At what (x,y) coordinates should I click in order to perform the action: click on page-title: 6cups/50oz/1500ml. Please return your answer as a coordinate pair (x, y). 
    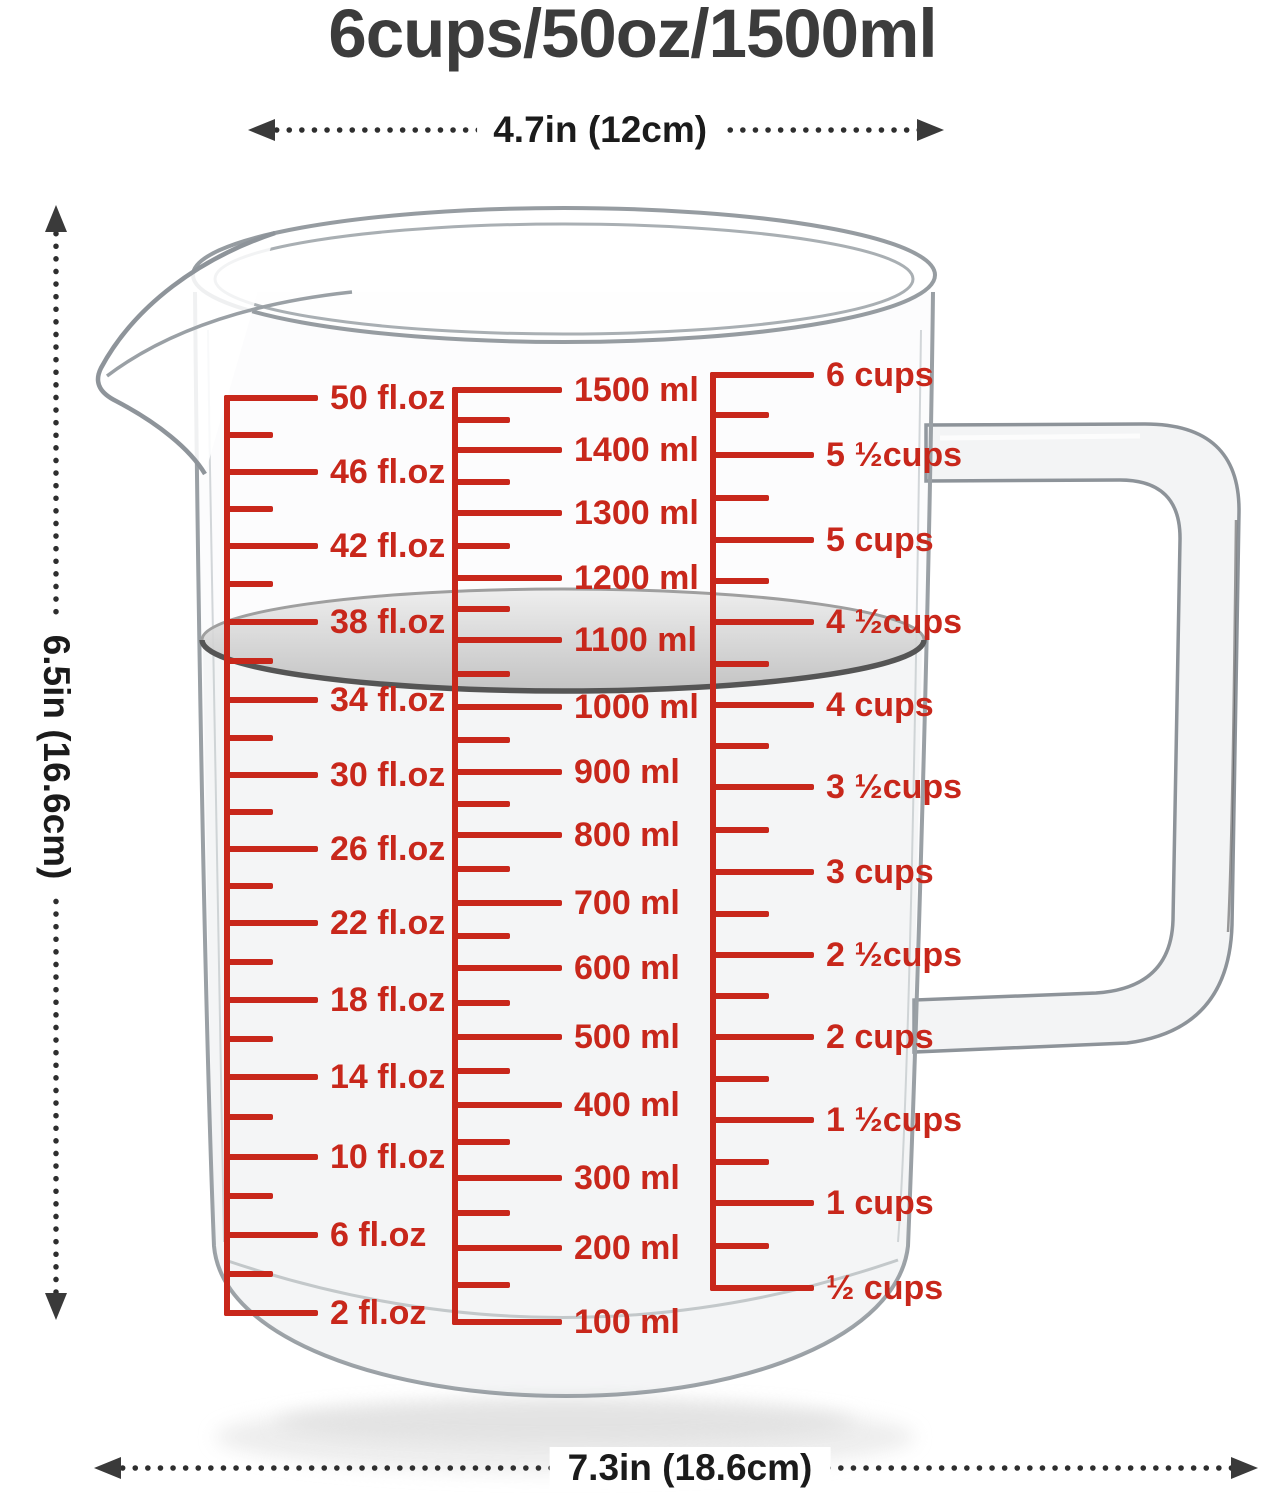
    Looking at the image, I should click on (632, 36).